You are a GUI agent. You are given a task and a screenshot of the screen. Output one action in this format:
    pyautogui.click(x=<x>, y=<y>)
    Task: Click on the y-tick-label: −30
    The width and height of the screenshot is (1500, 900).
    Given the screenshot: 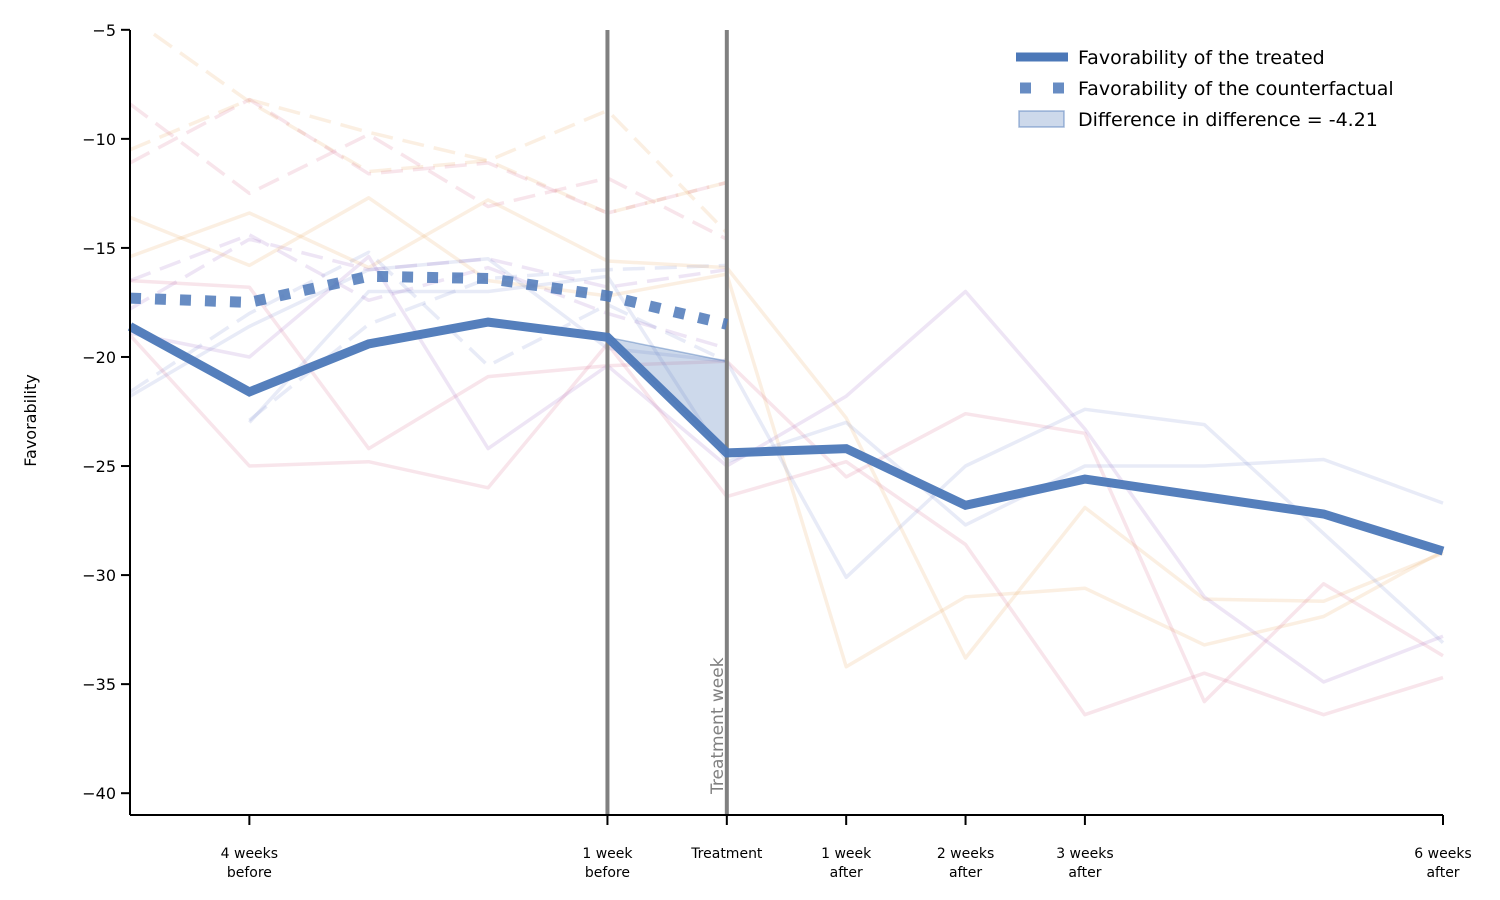 What is the action you would take?
    pyautogui.click(x=99, y=575)
    